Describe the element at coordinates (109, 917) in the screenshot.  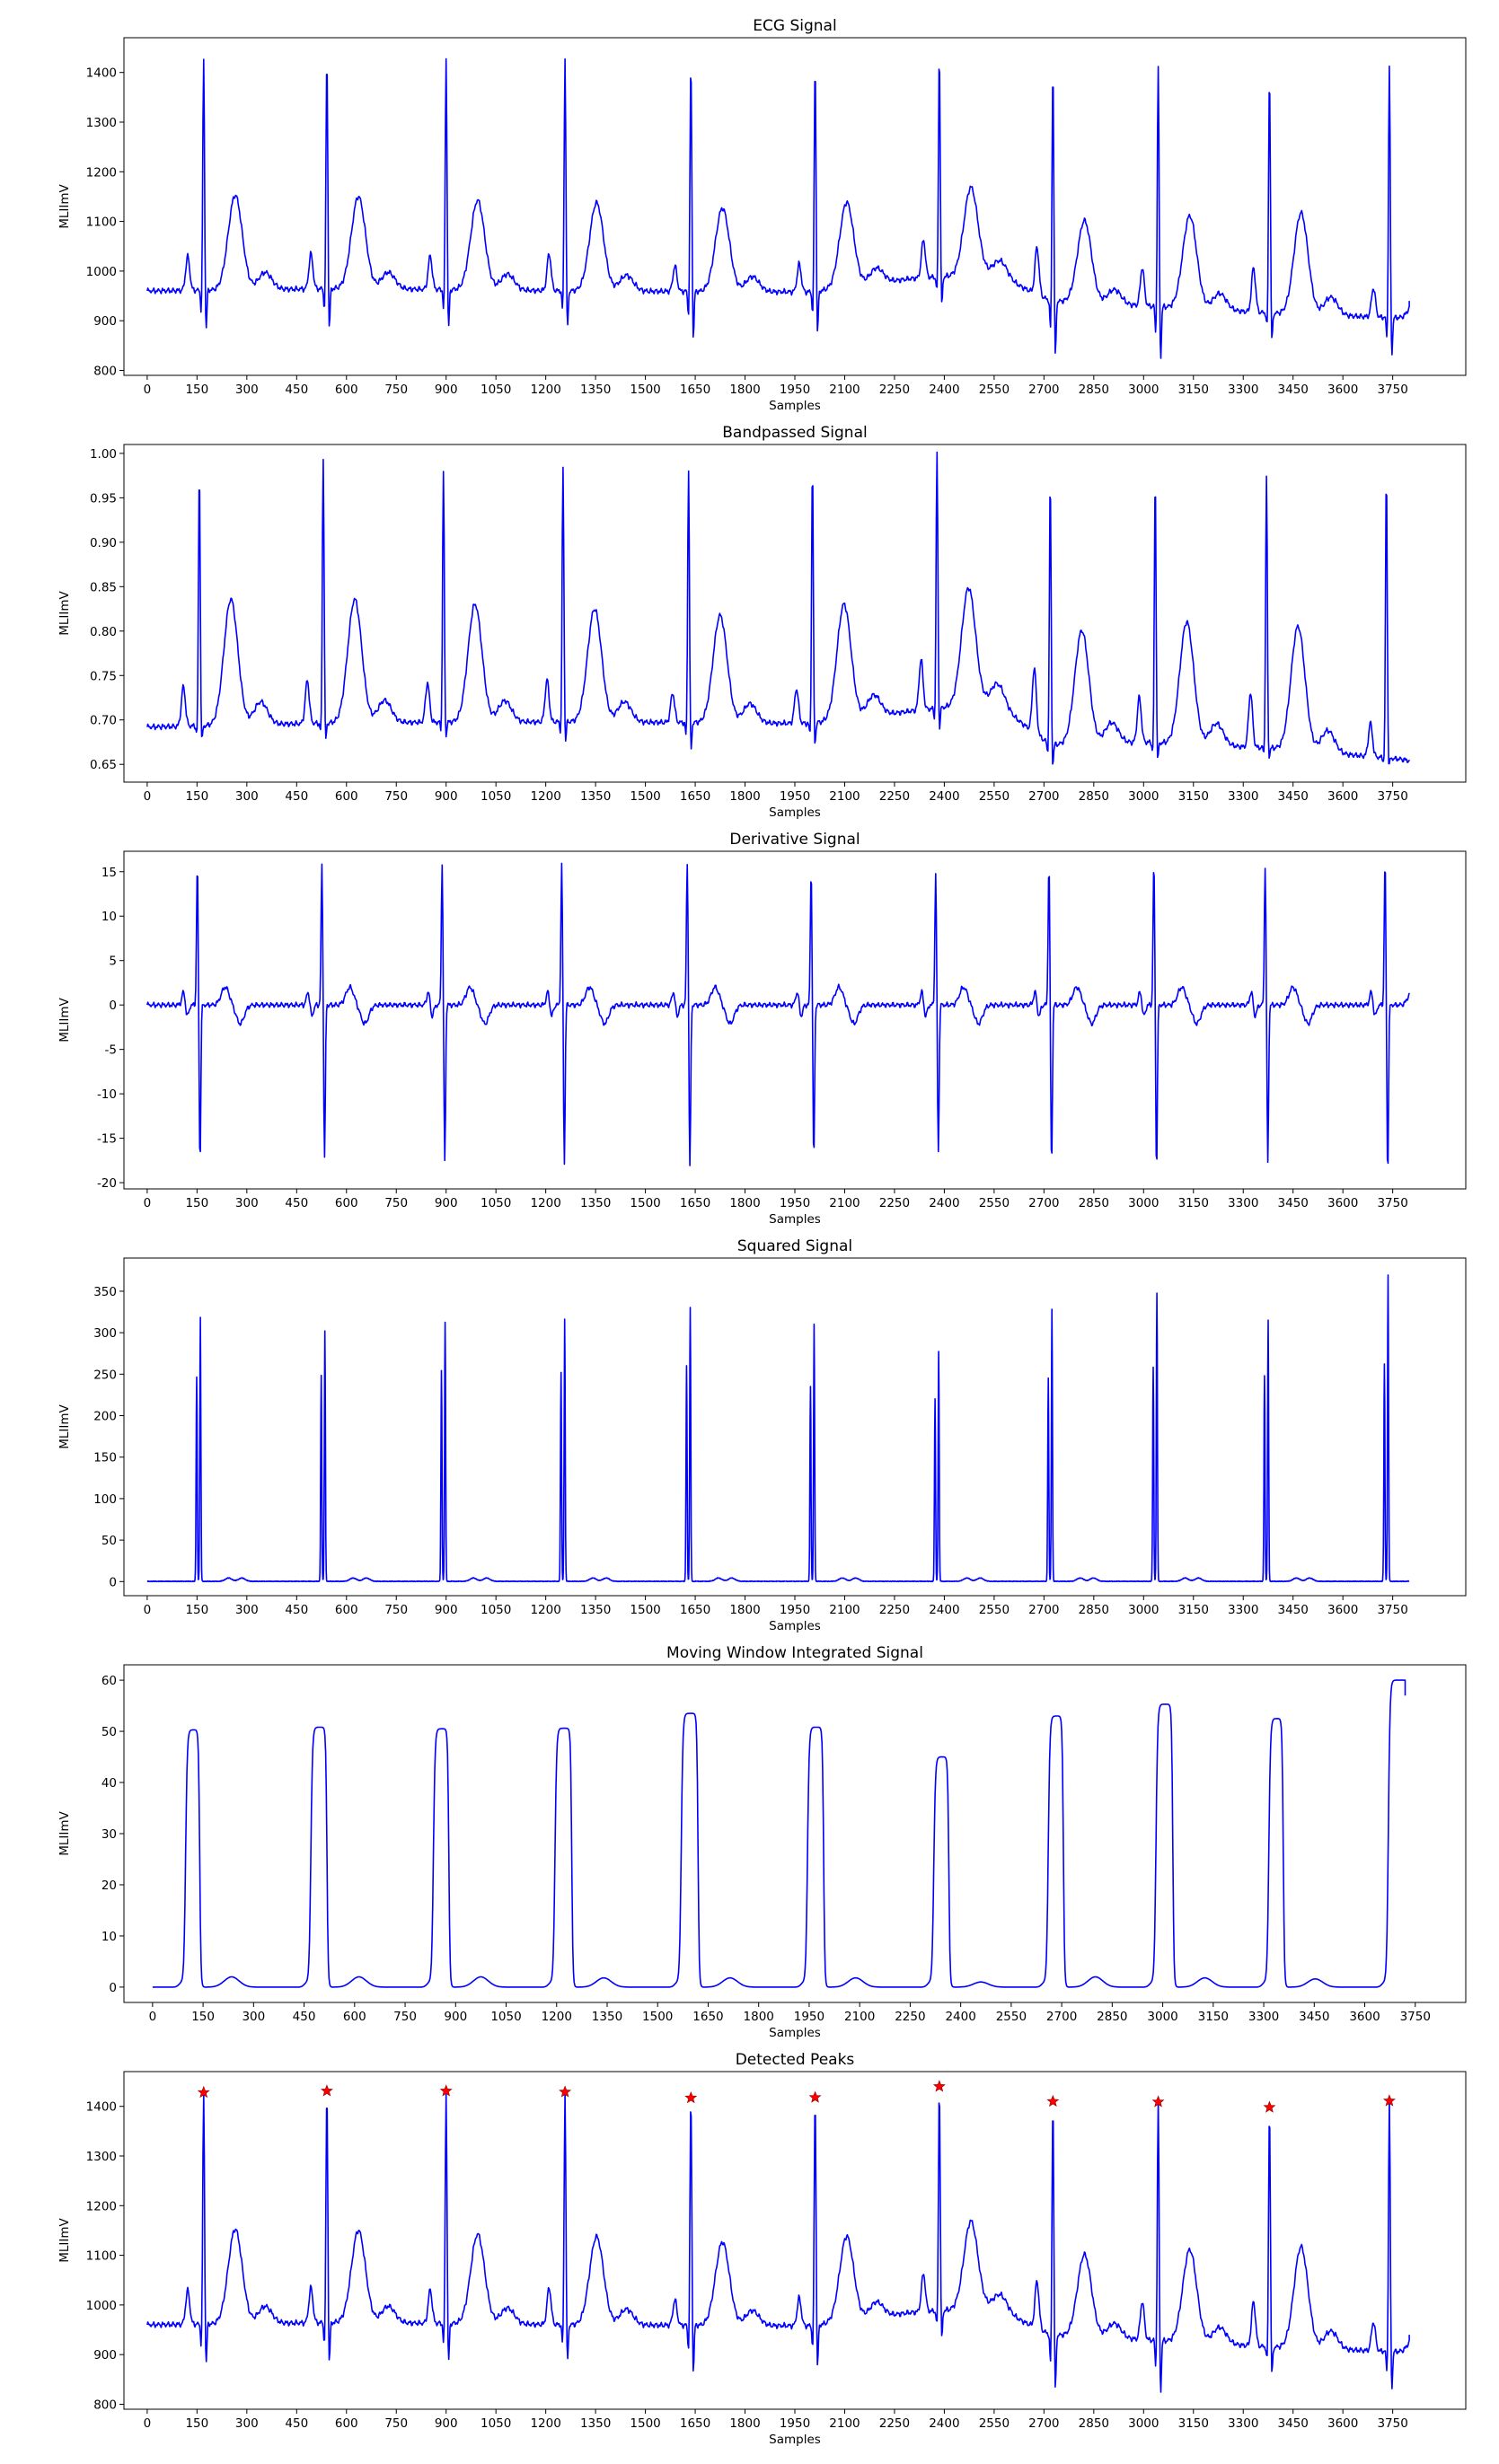
I see `y-tick-label: 10` at that location.